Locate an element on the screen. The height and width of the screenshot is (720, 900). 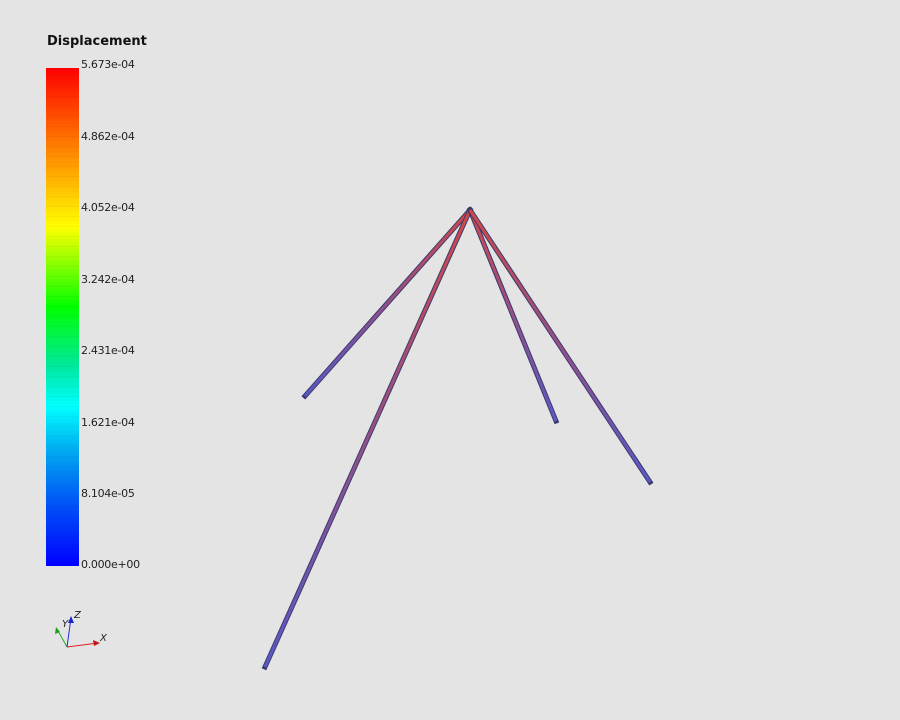
legend-title: Displacement is located at coordinates (97, 41).